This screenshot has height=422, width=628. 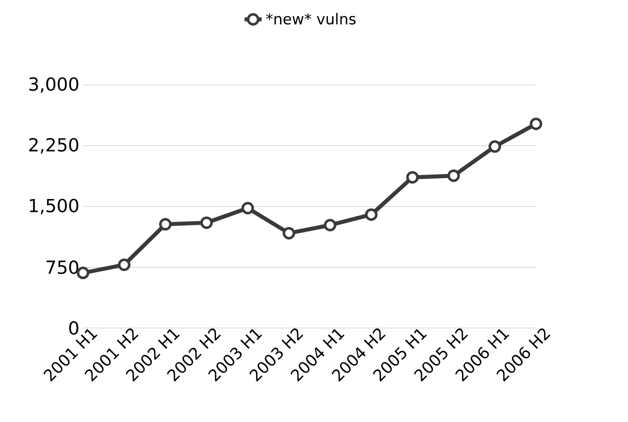 What do you see at coordinates (53, 85) in the screenshot?
I see `y-tick-label: 3,000` at bounding box center [53, 85].